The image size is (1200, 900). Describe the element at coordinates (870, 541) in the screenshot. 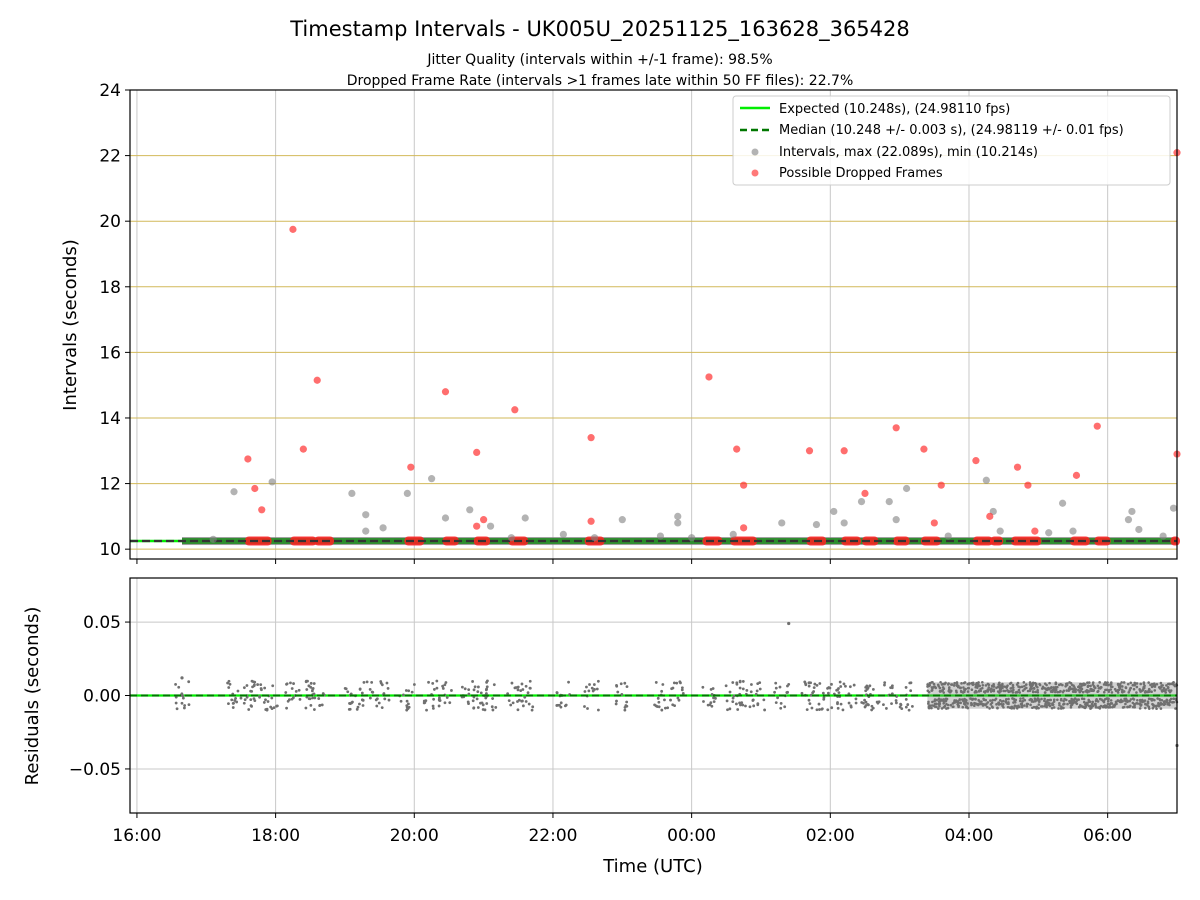

I see `dropped-baseline-segment` at that location.